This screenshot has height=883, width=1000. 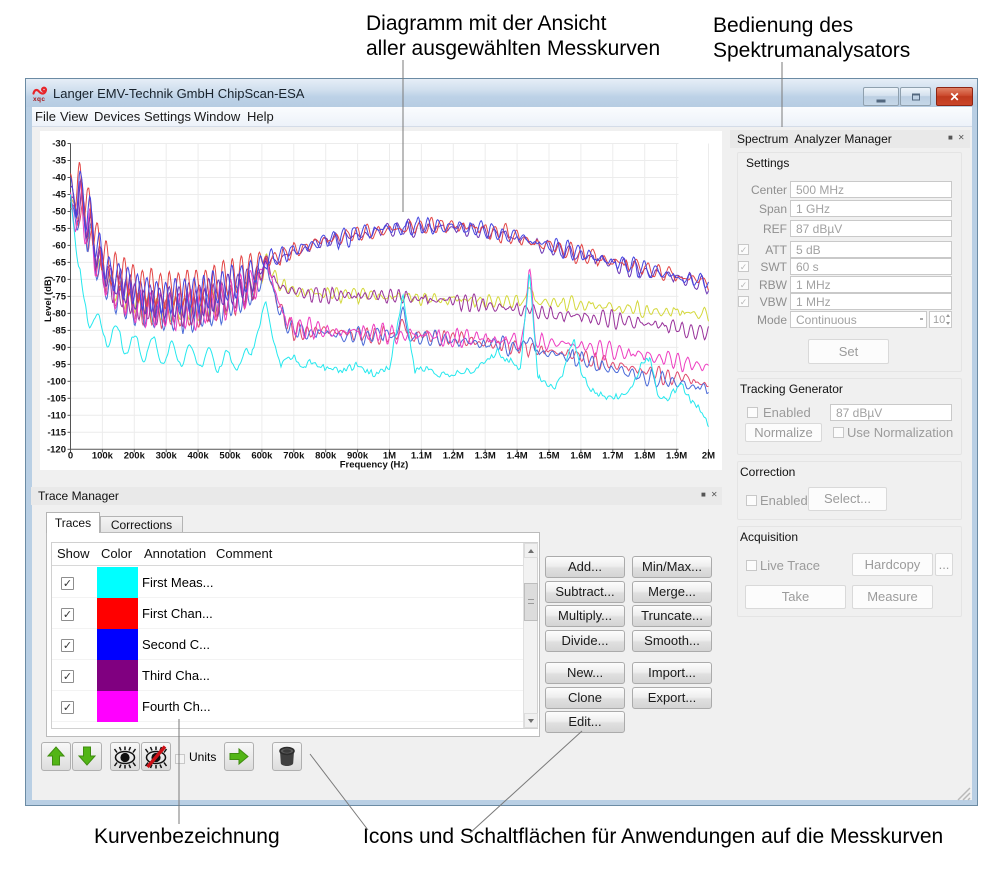 What do you see at coordinates (70, 456) in the screenshot?
I see `svg-text: 0` at bounding box center [70, 456].